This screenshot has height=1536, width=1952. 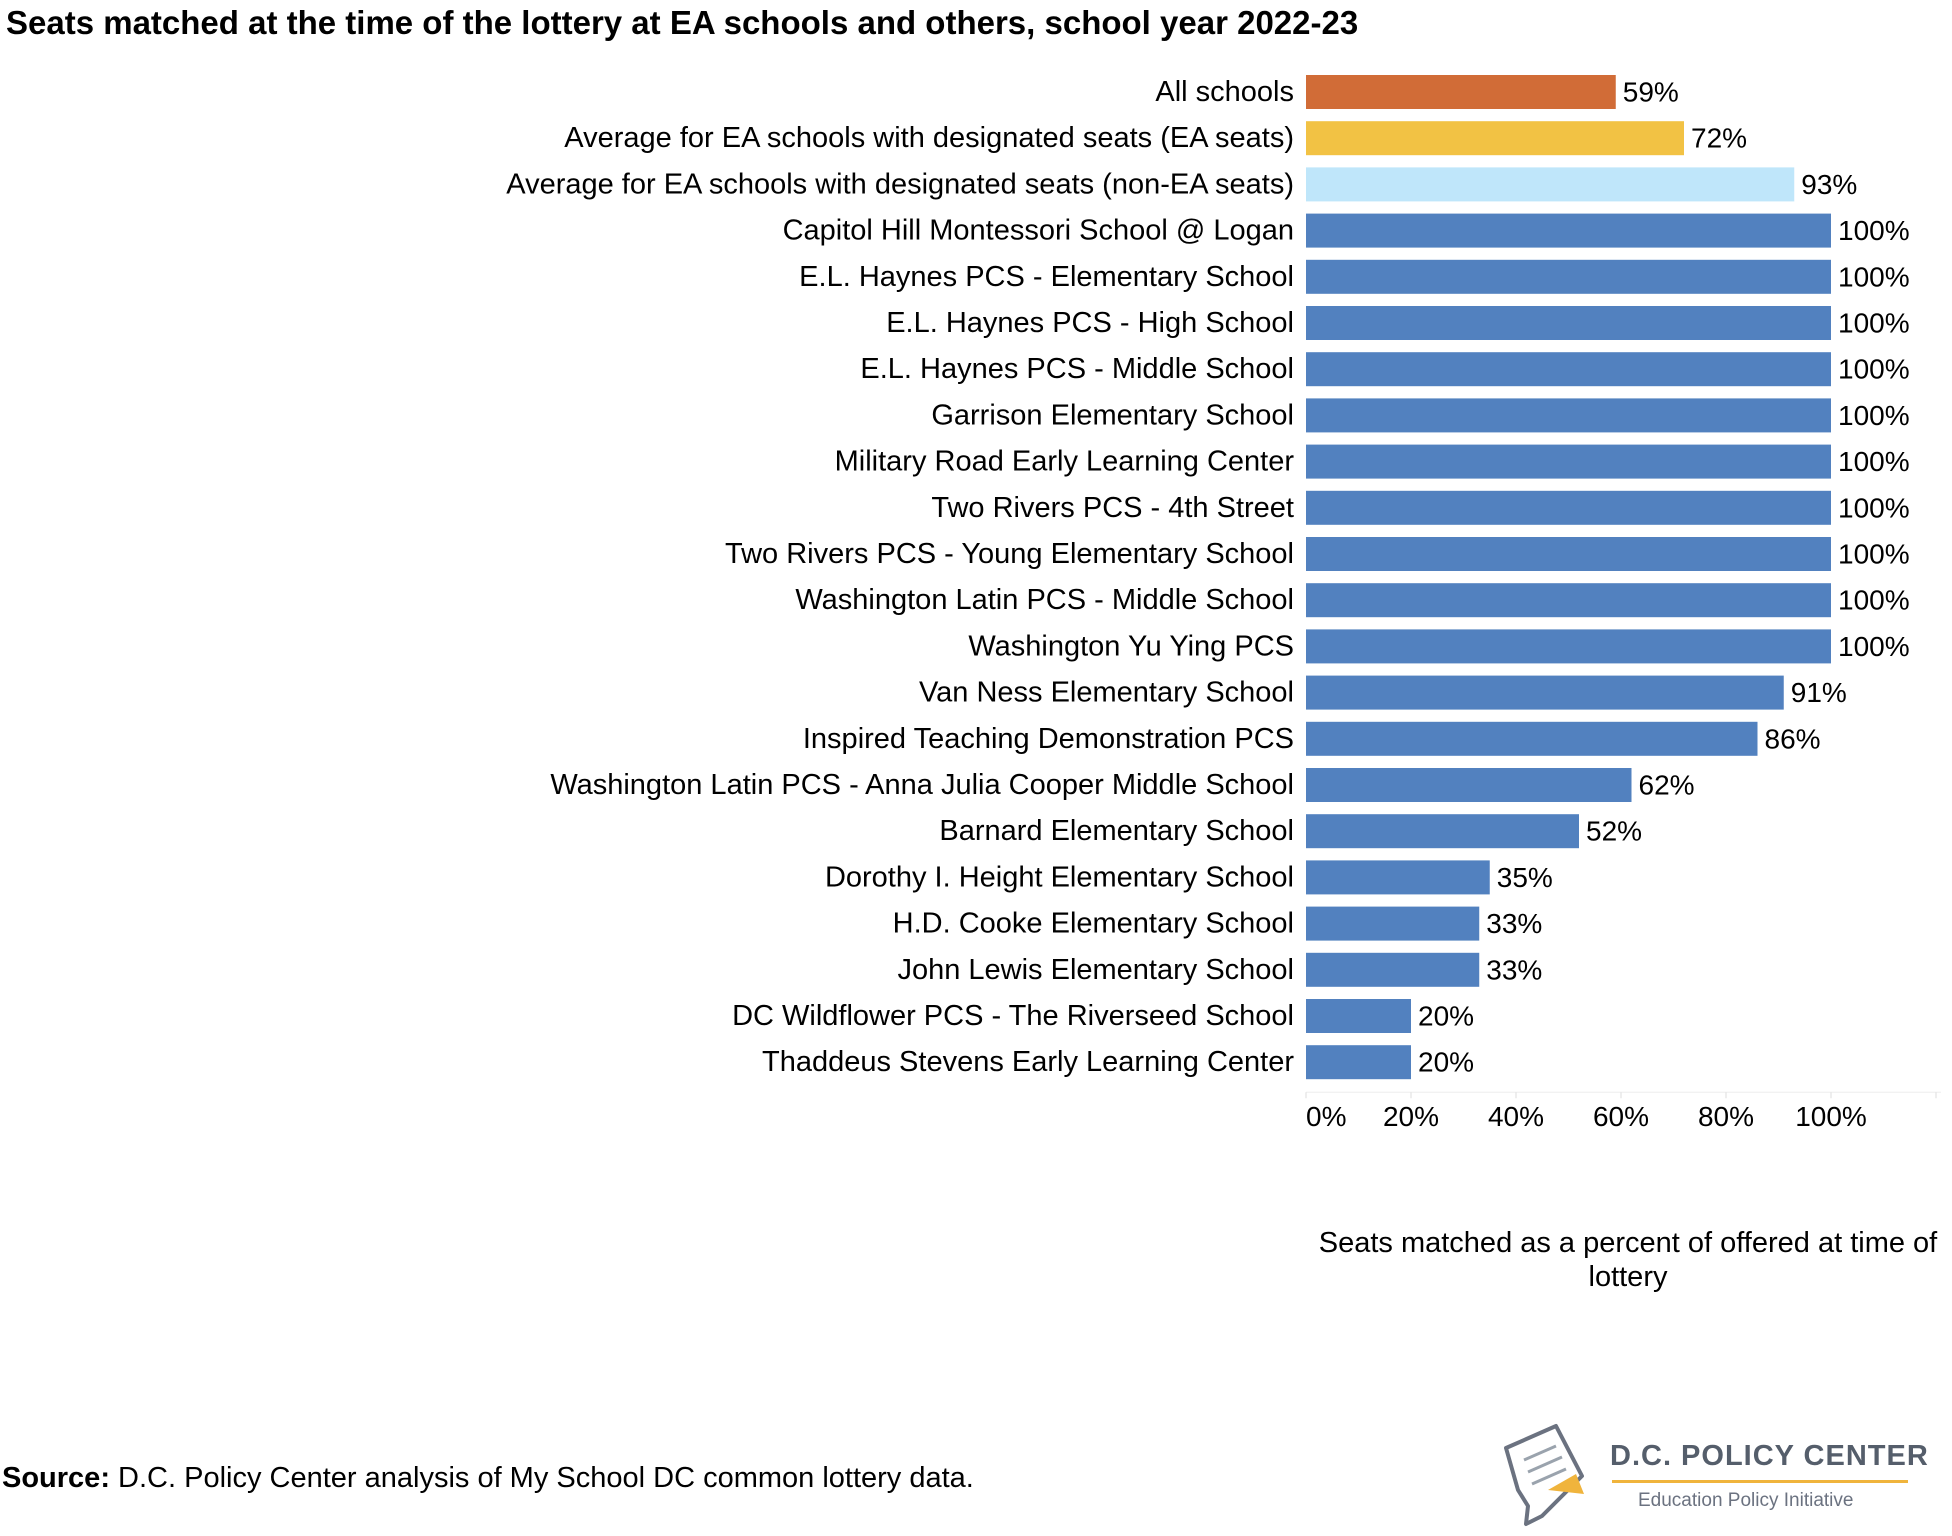 What do you see at coordinates (1719, 138) in the screenshot?
I see `value-label: 72%` at bounding box center [1719, 138].